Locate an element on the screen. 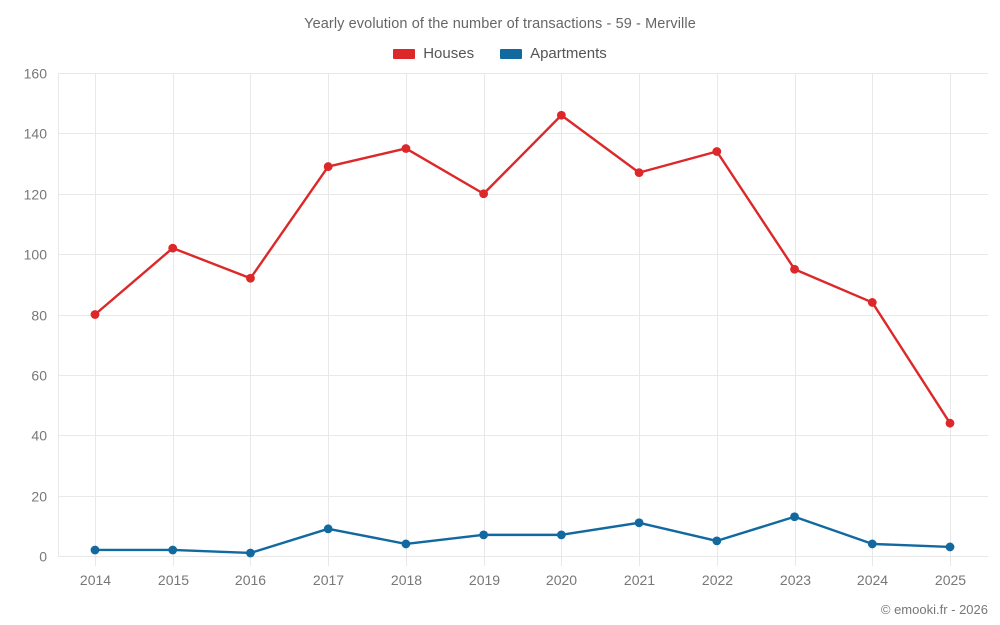 This screenshot has height=625, width=1000. x-axis-tick-label: 2025 is located at coordinates (950, 580).